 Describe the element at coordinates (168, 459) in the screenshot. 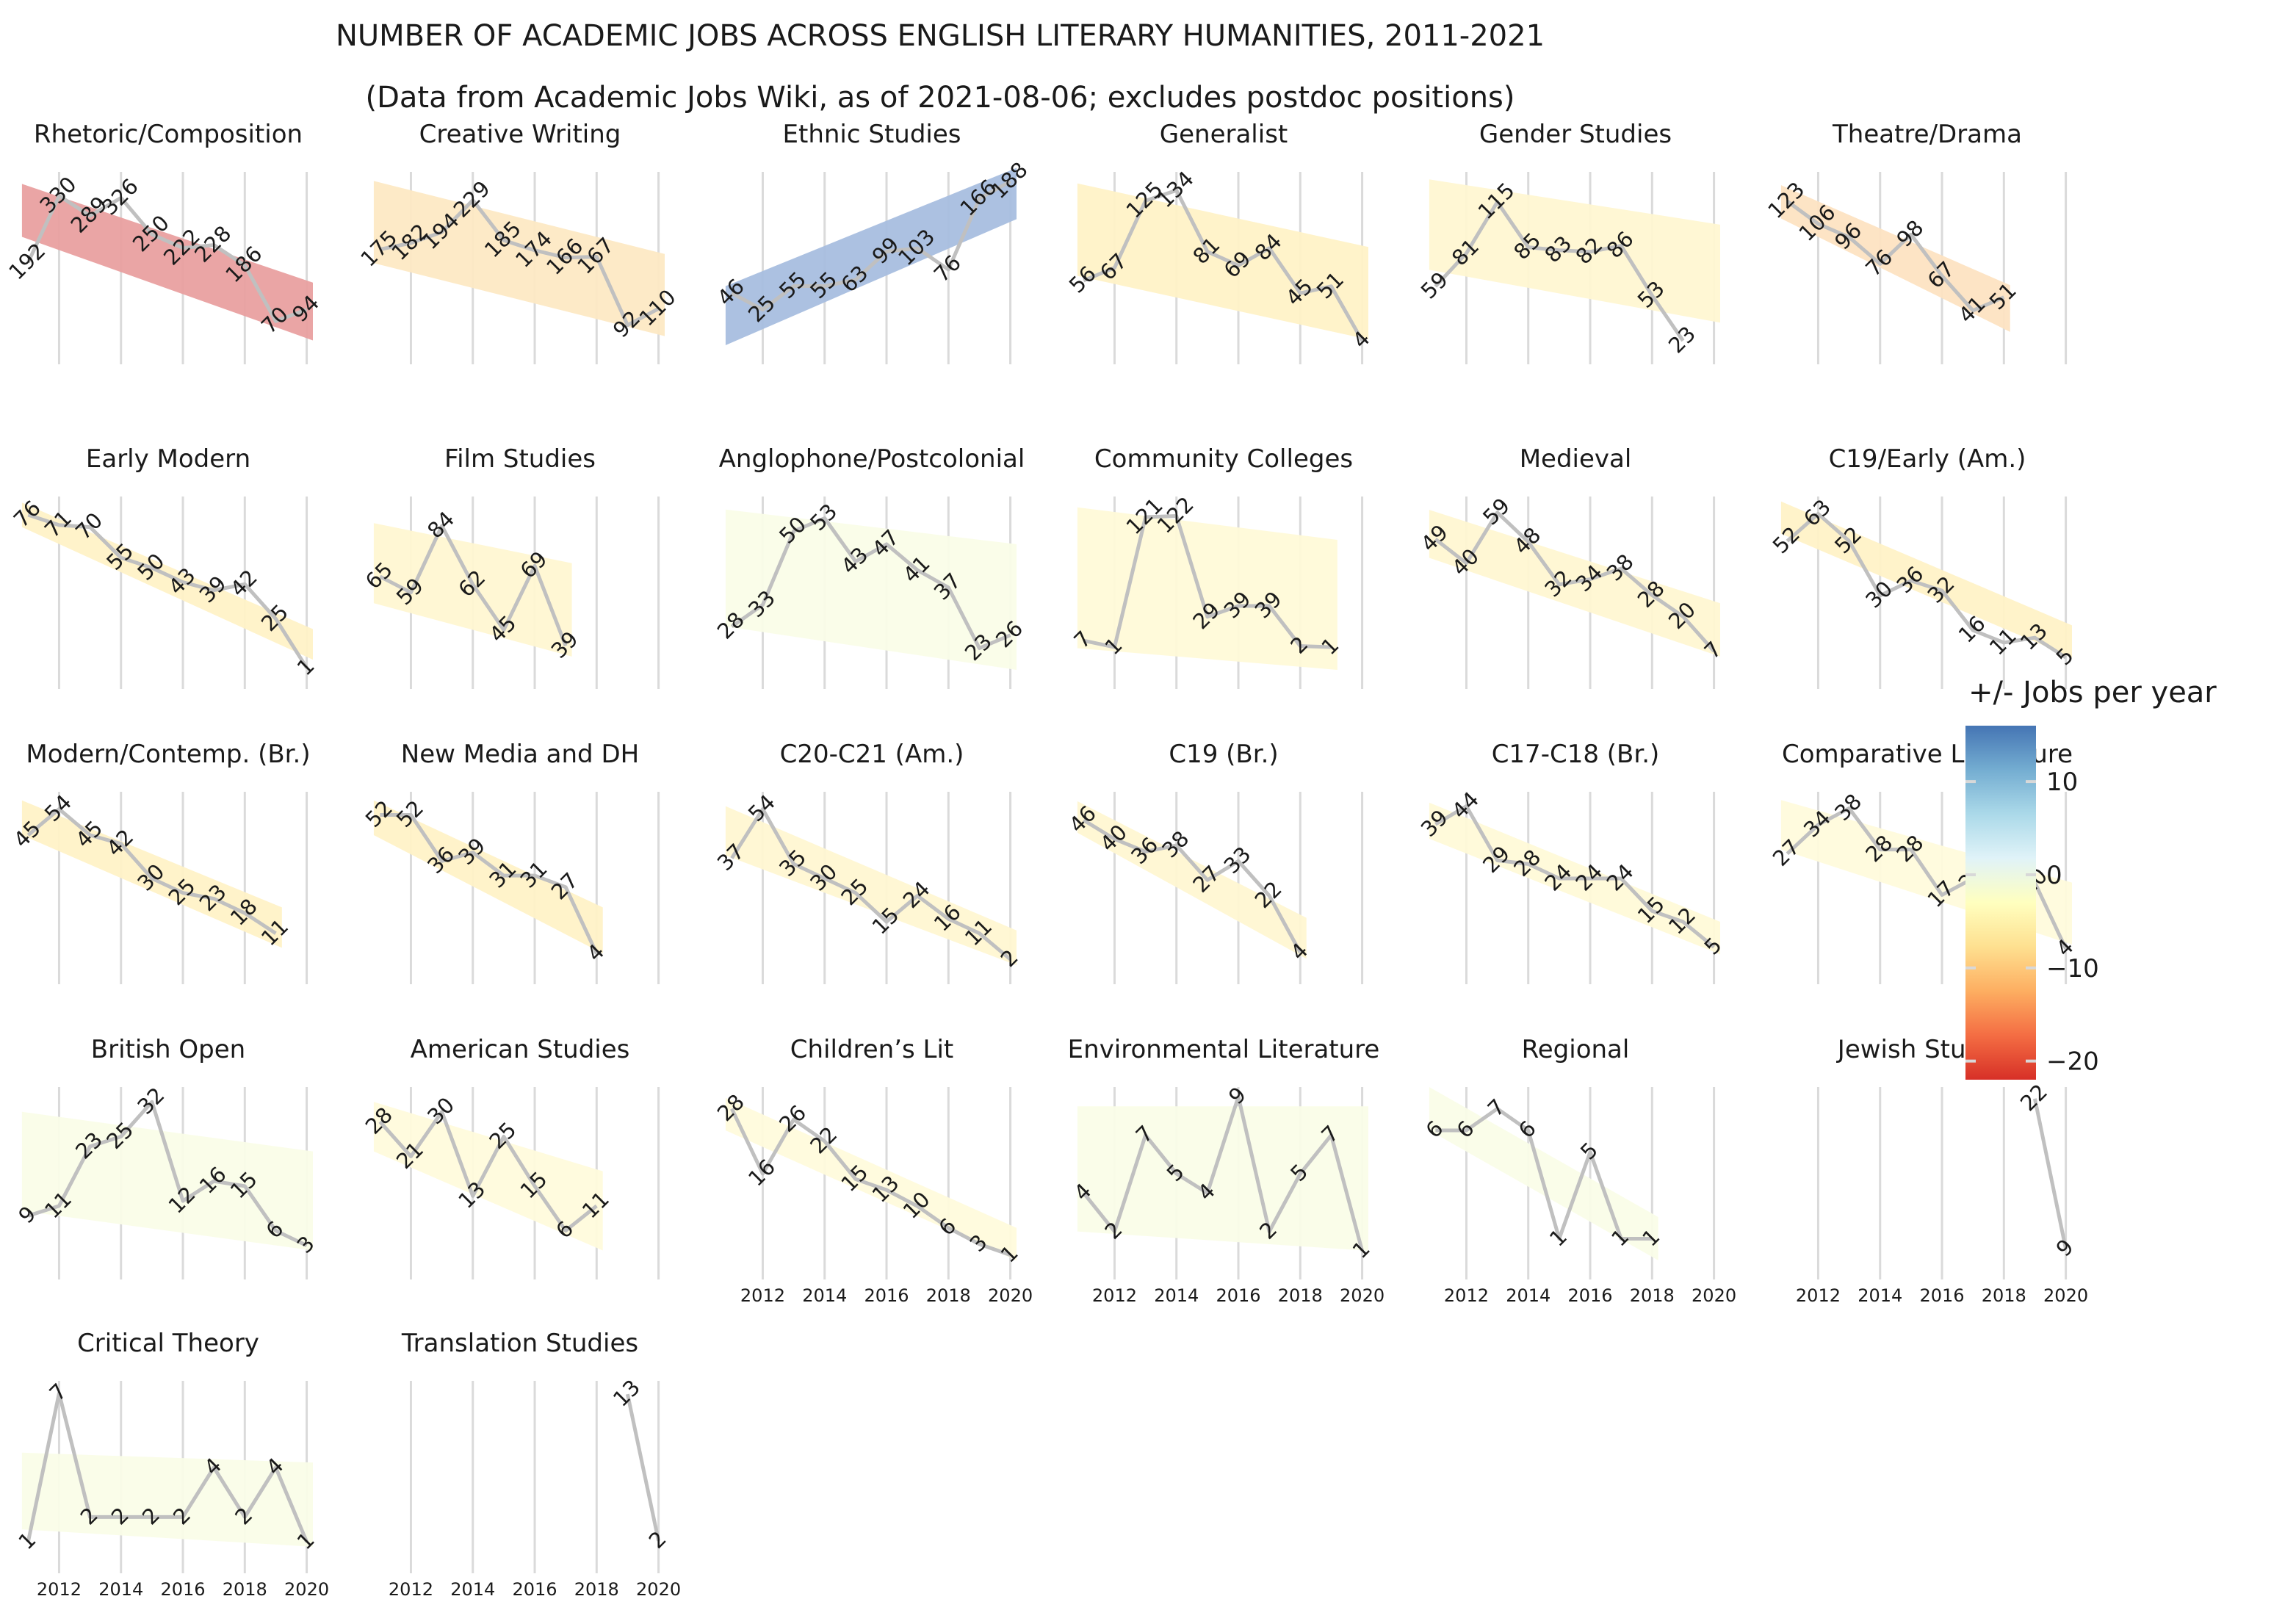

I see `panel-title: Early Modern` at that location.